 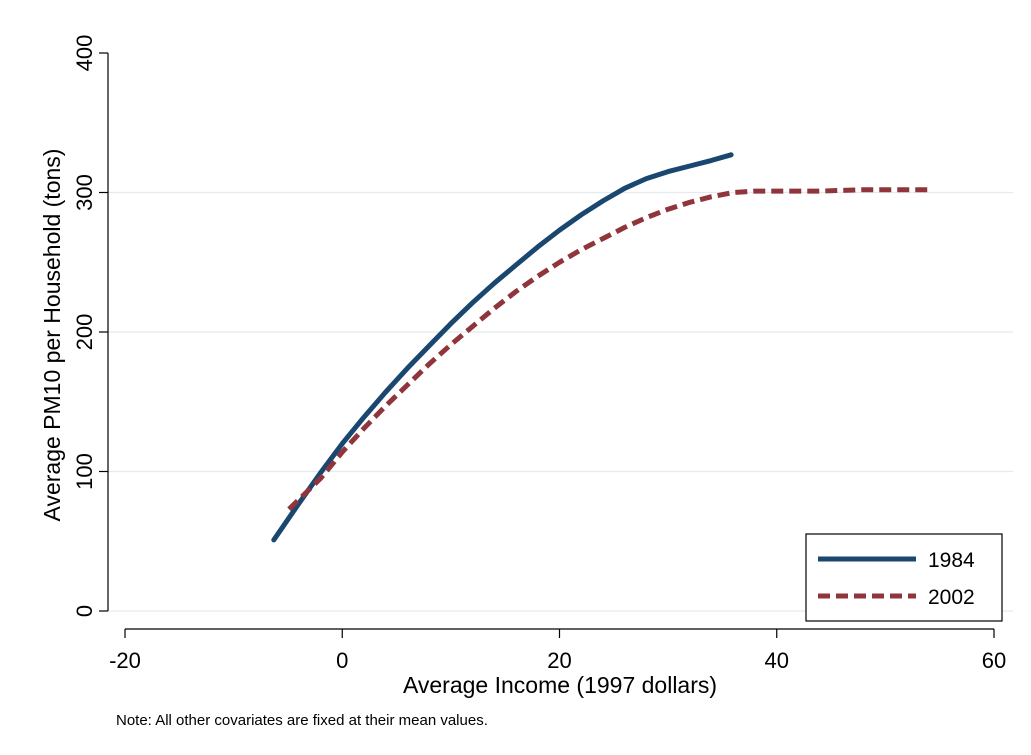 What do you see at coordinates (559, 660) in the screenshot?
I see `x-tick-label: 20` at bounding box center [559, 660].